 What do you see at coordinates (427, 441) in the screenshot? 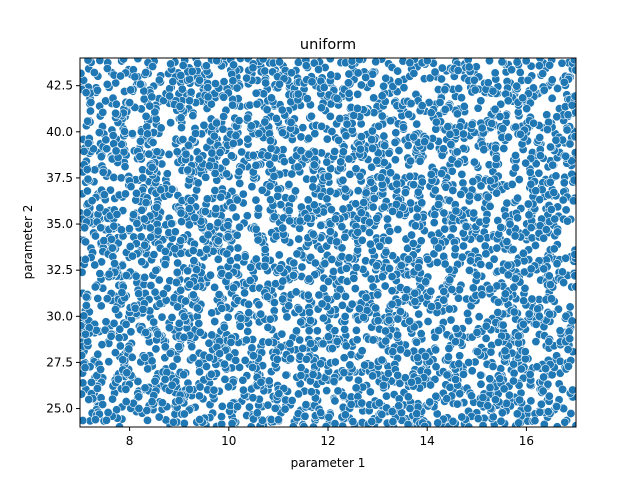
I see `x-tick-label: 14` at bounding box center [427, 441].